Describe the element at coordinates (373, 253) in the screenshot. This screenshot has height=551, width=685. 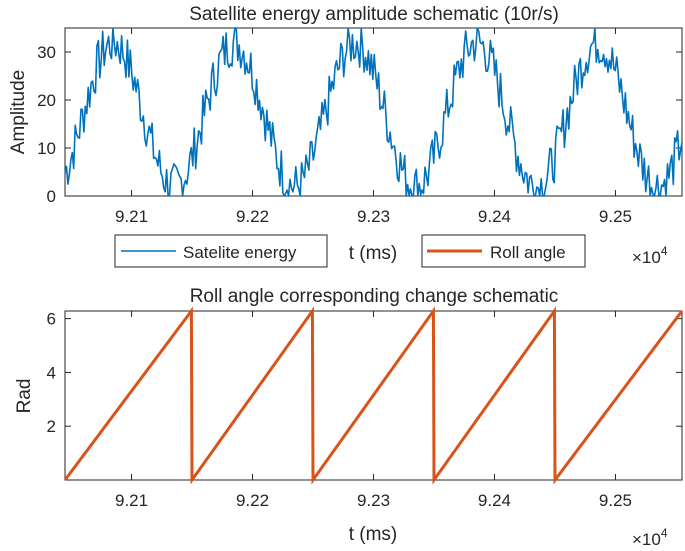
I see `top-xlabel: t (ms)` at that location.